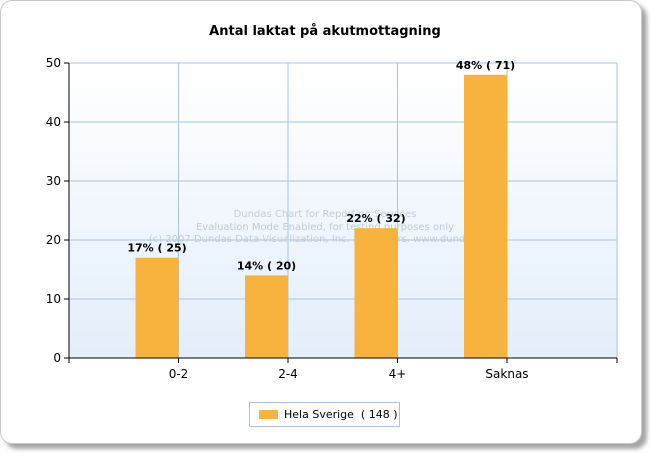  I want to click on y-tick-label: 0, so click(57, 358).